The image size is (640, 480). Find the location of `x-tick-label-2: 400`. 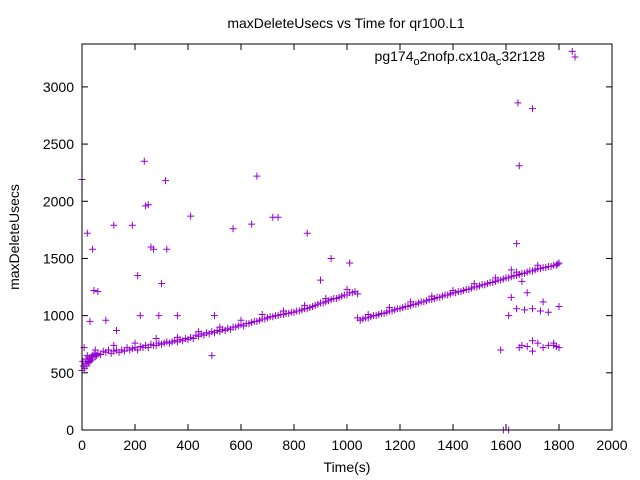

x-tick-label-2: 400 is located at coordinates (188, 445).